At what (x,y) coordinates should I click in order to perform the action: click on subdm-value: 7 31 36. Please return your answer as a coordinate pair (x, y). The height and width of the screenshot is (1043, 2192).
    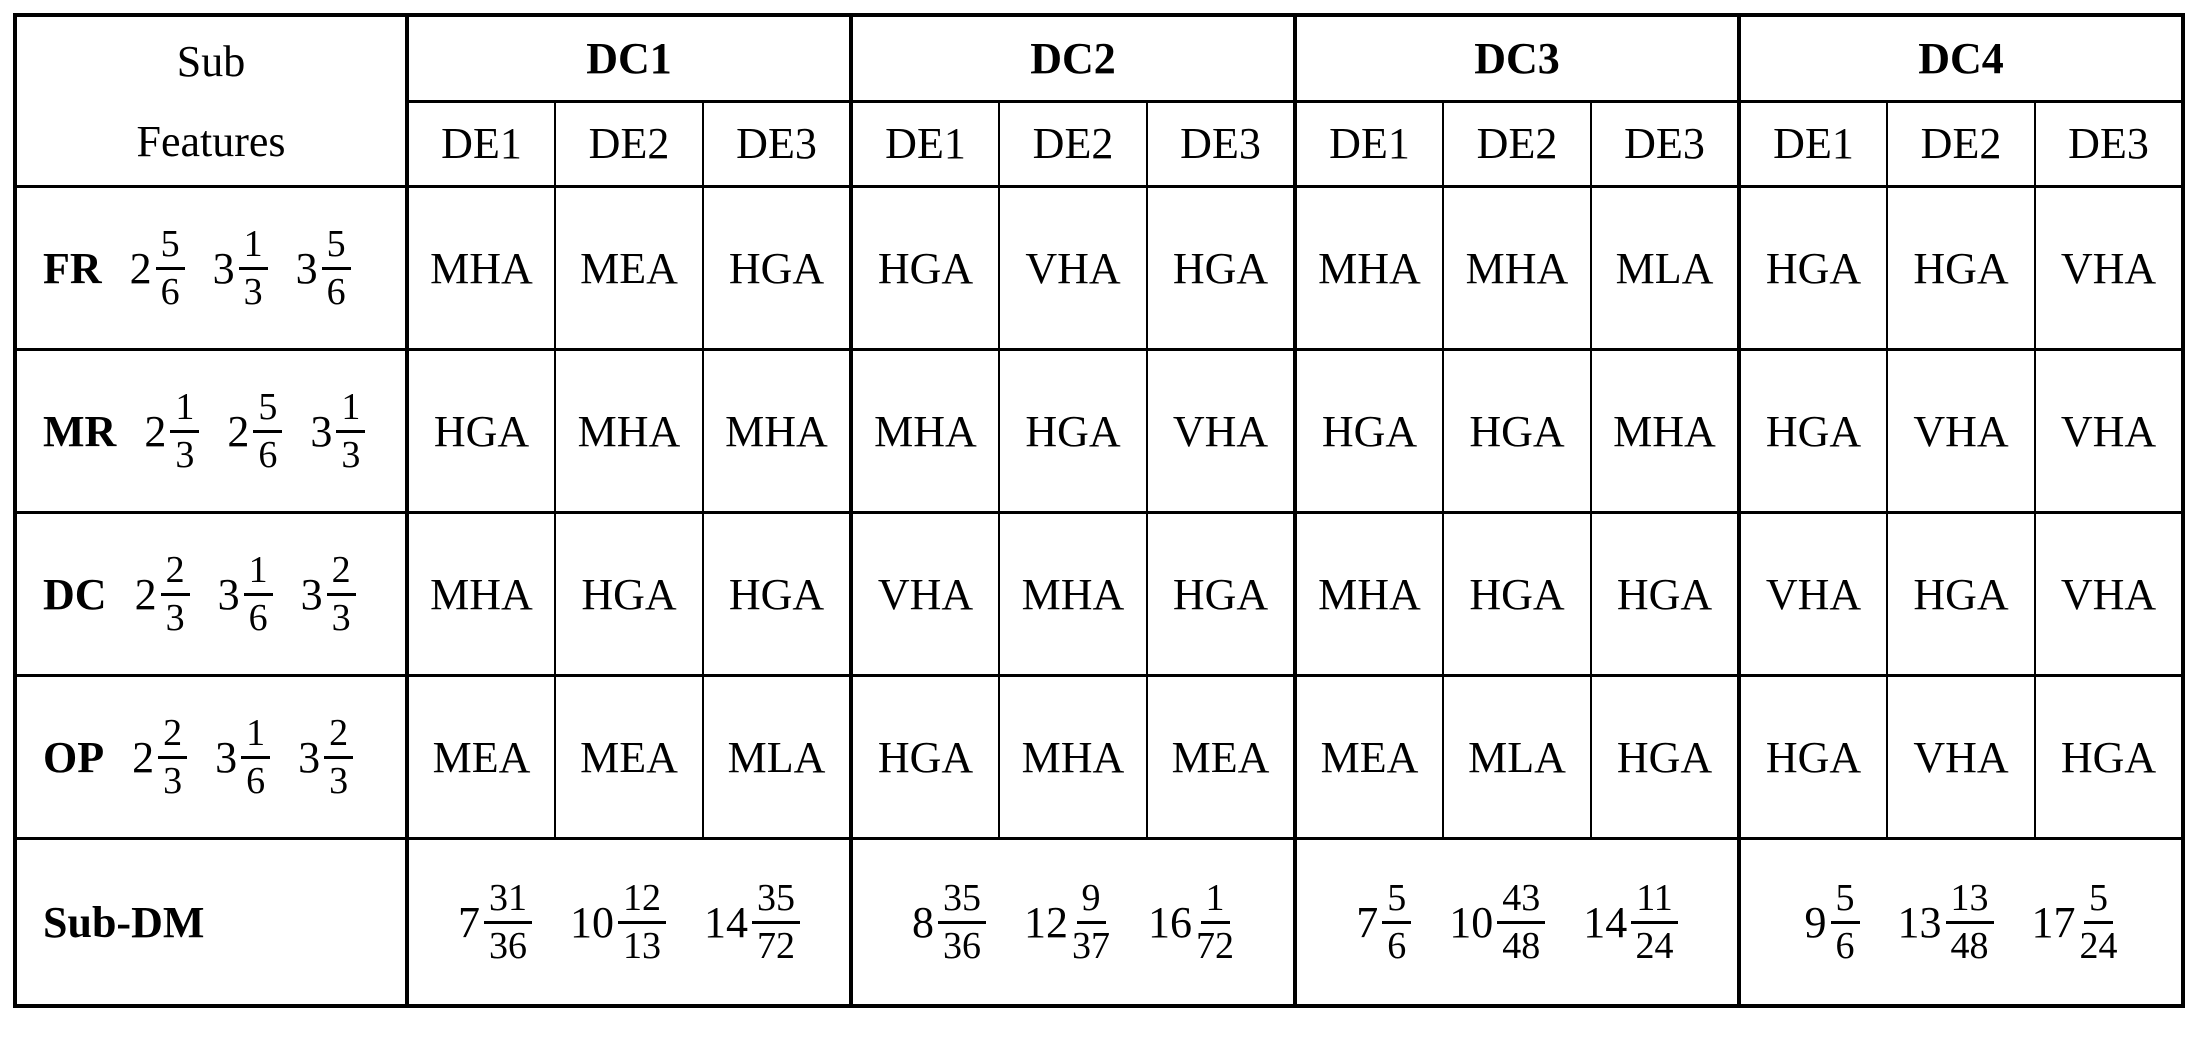
    Looking at the image, I should click on (495, 922).